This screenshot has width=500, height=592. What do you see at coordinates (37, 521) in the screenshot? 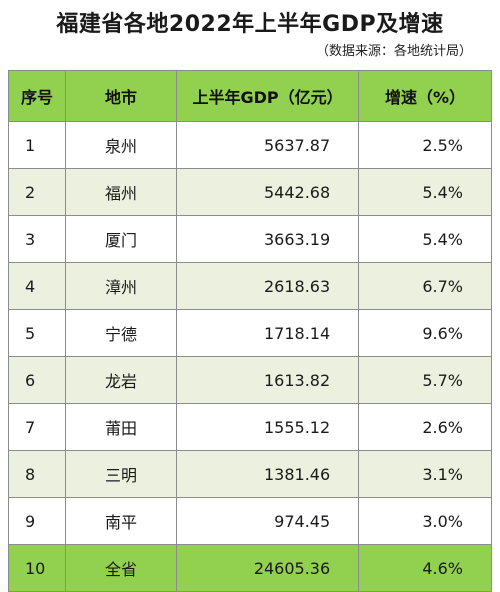
I see `cell-index: 9` at bounding box center [37, 521].